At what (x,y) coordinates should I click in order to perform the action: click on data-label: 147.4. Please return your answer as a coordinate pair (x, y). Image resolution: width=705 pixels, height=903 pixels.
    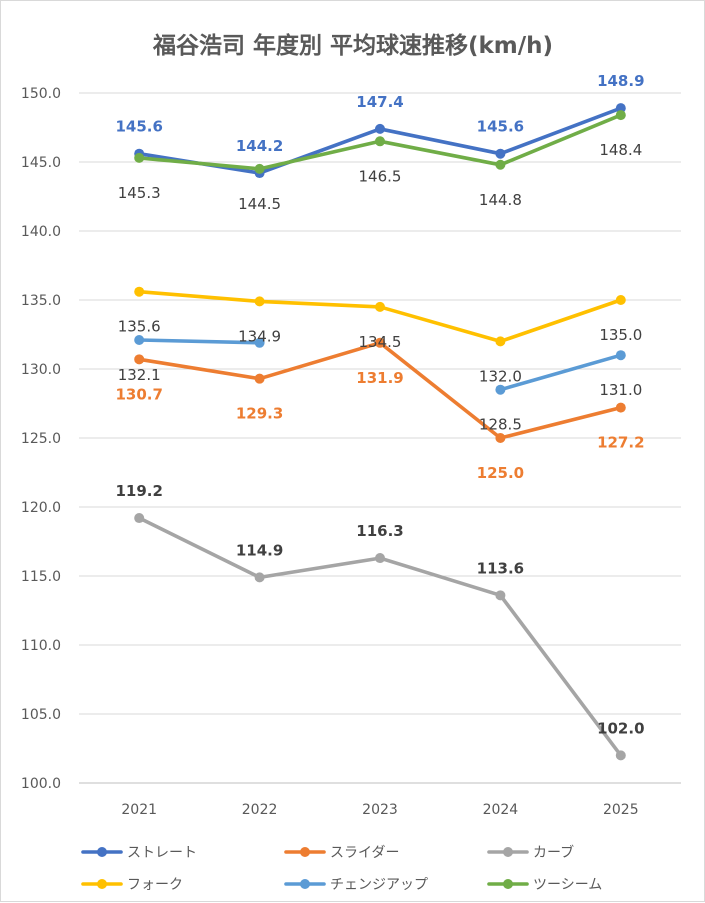
    Looking at the image, I should click on (379, 102).